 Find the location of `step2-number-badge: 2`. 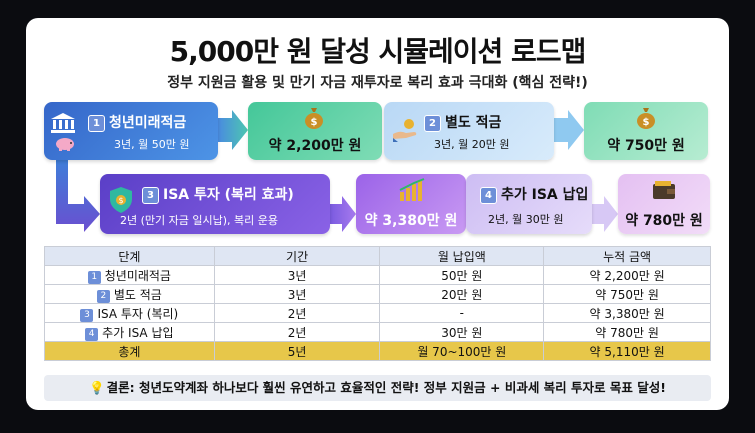

step2-number-badge: 2 is located at coordinates (432, 123).